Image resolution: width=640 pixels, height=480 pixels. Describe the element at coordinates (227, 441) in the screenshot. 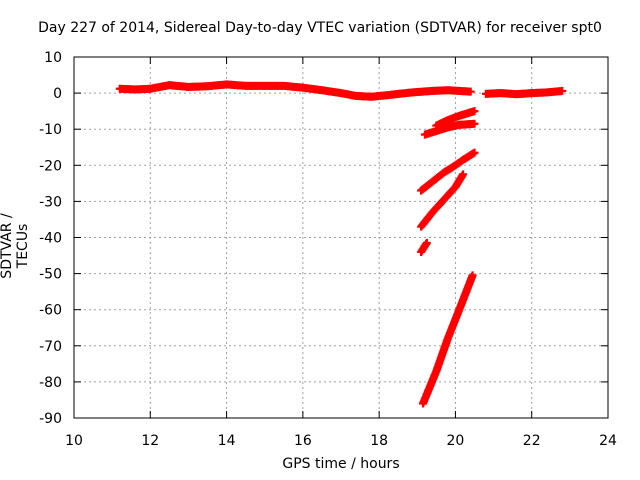

I see `x-tick-label: 14` at that location.